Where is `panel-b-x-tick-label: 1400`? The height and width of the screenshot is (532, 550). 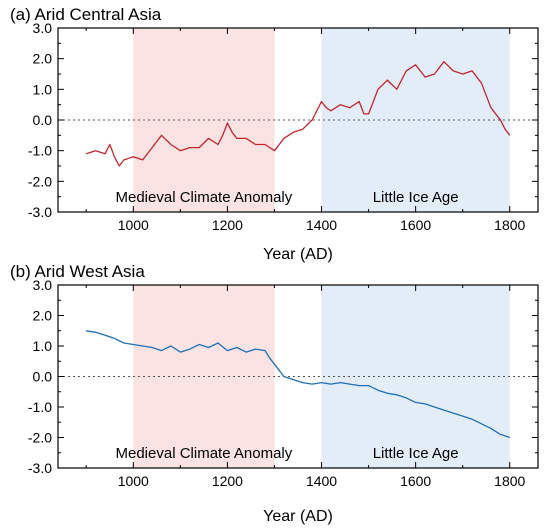
panel-b-x-tick-label: 1400 is located at coordinates (321, 481).